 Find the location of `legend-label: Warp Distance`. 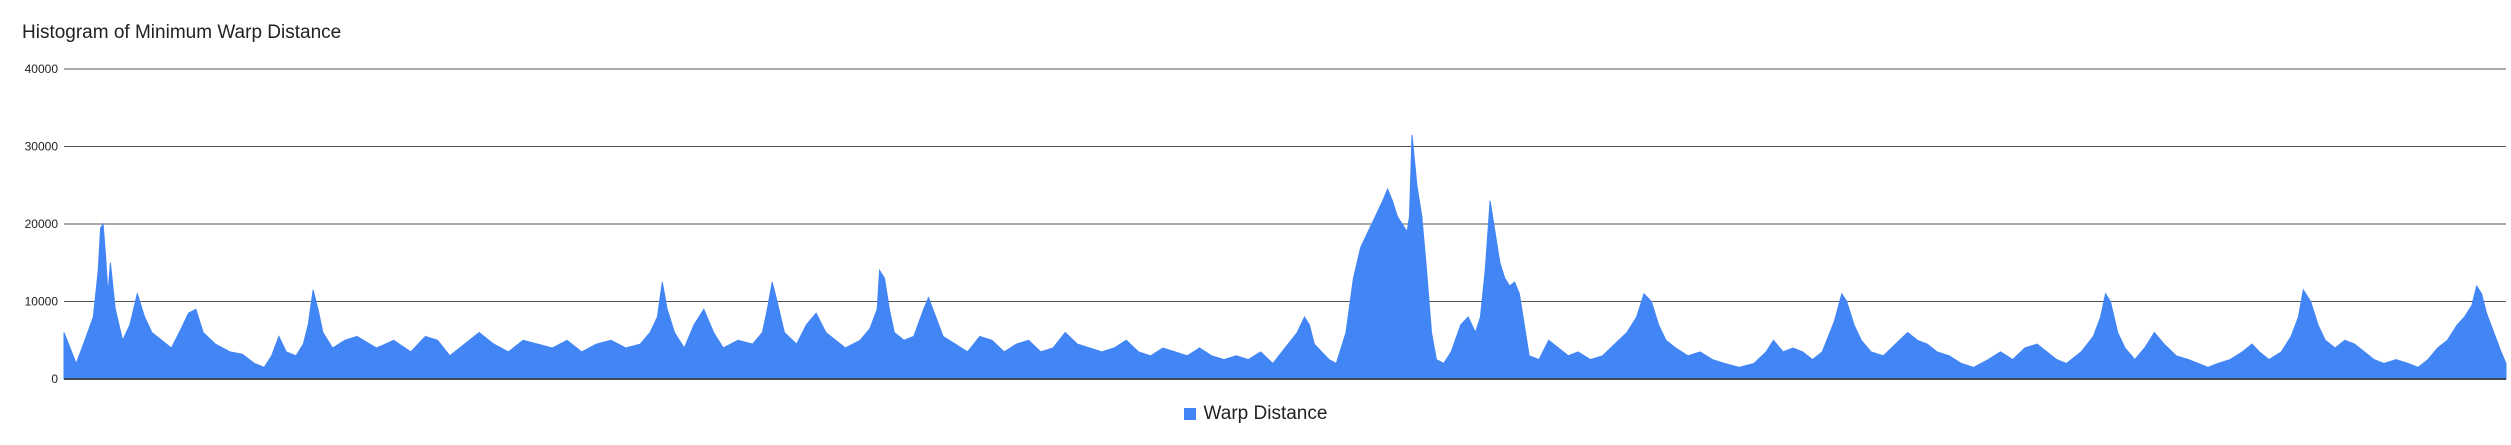

legend-label: Warp Distance is located at coordinates (1265, 413).